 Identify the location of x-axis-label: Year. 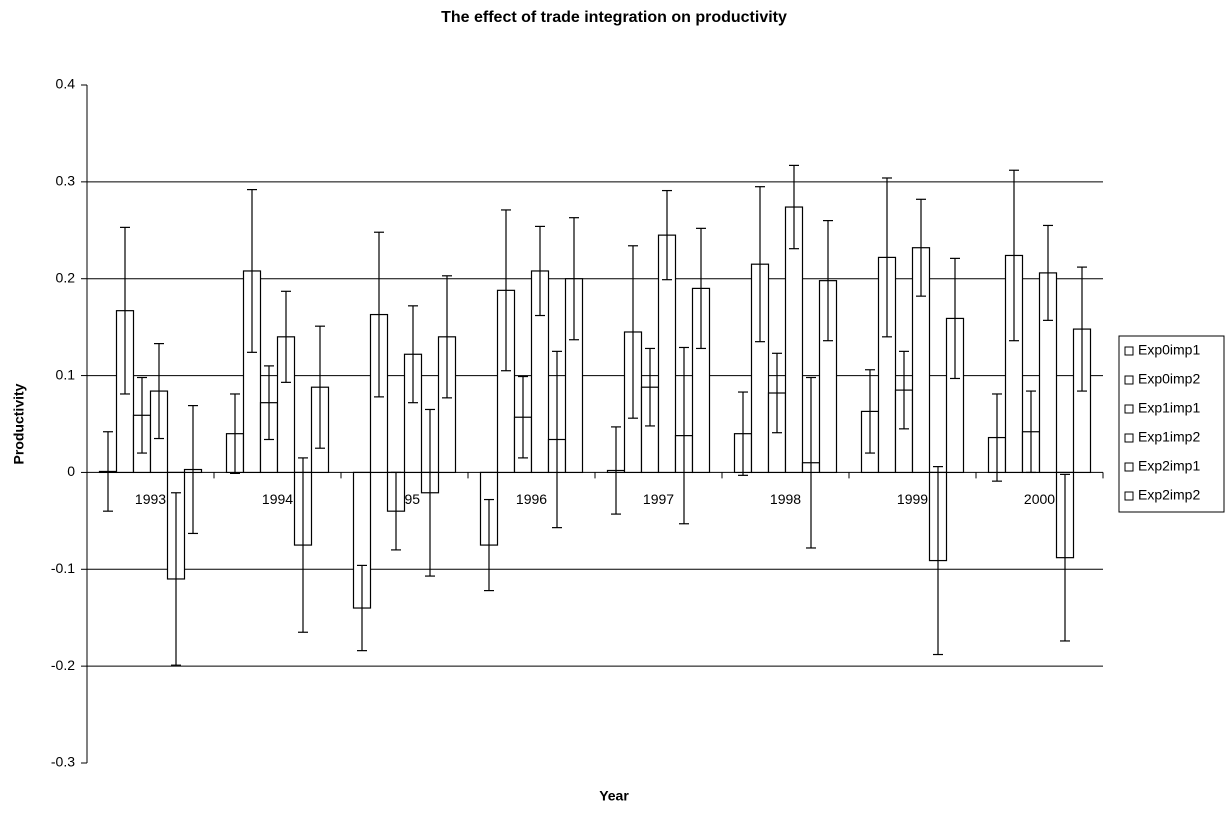
(614, 796).